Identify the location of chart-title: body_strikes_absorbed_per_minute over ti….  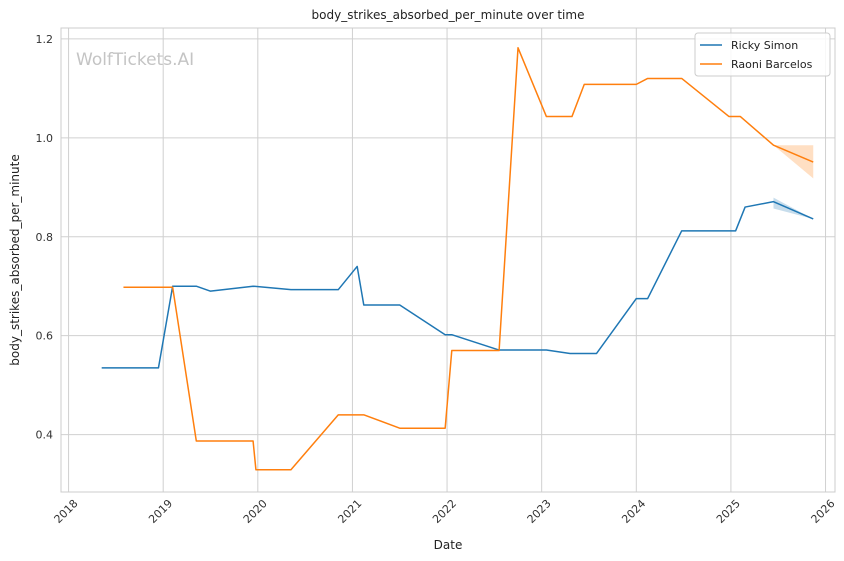
(448, 15).